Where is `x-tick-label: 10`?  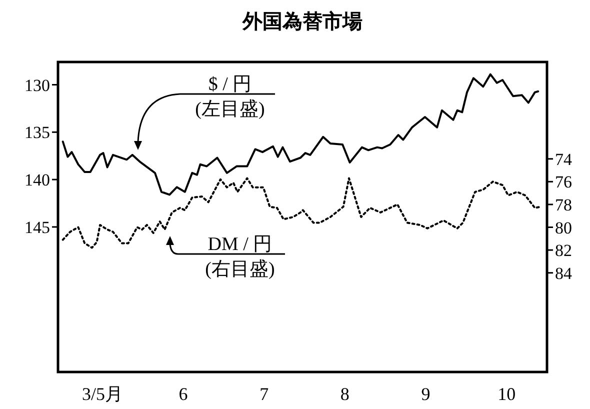 x-tick-label: 10 is located at coordinates (507, 394).